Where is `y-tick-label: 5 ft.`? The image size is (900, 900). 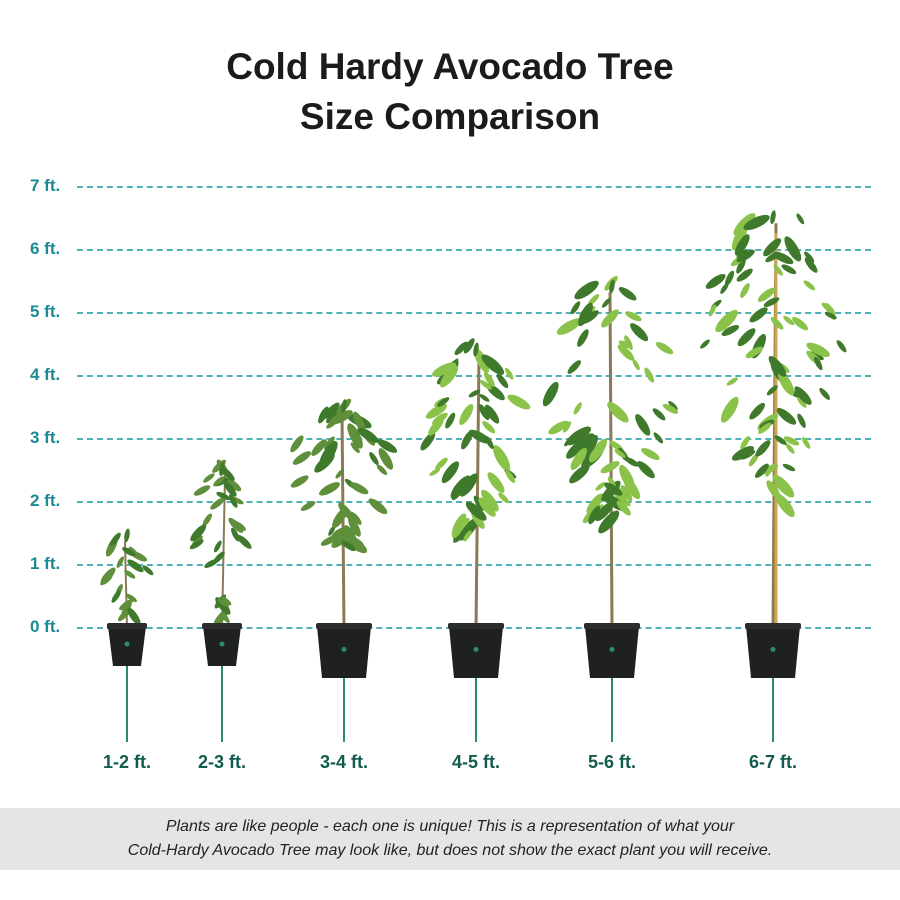
y-tick-label: 5 ft. is located at coordinates (45, 311).